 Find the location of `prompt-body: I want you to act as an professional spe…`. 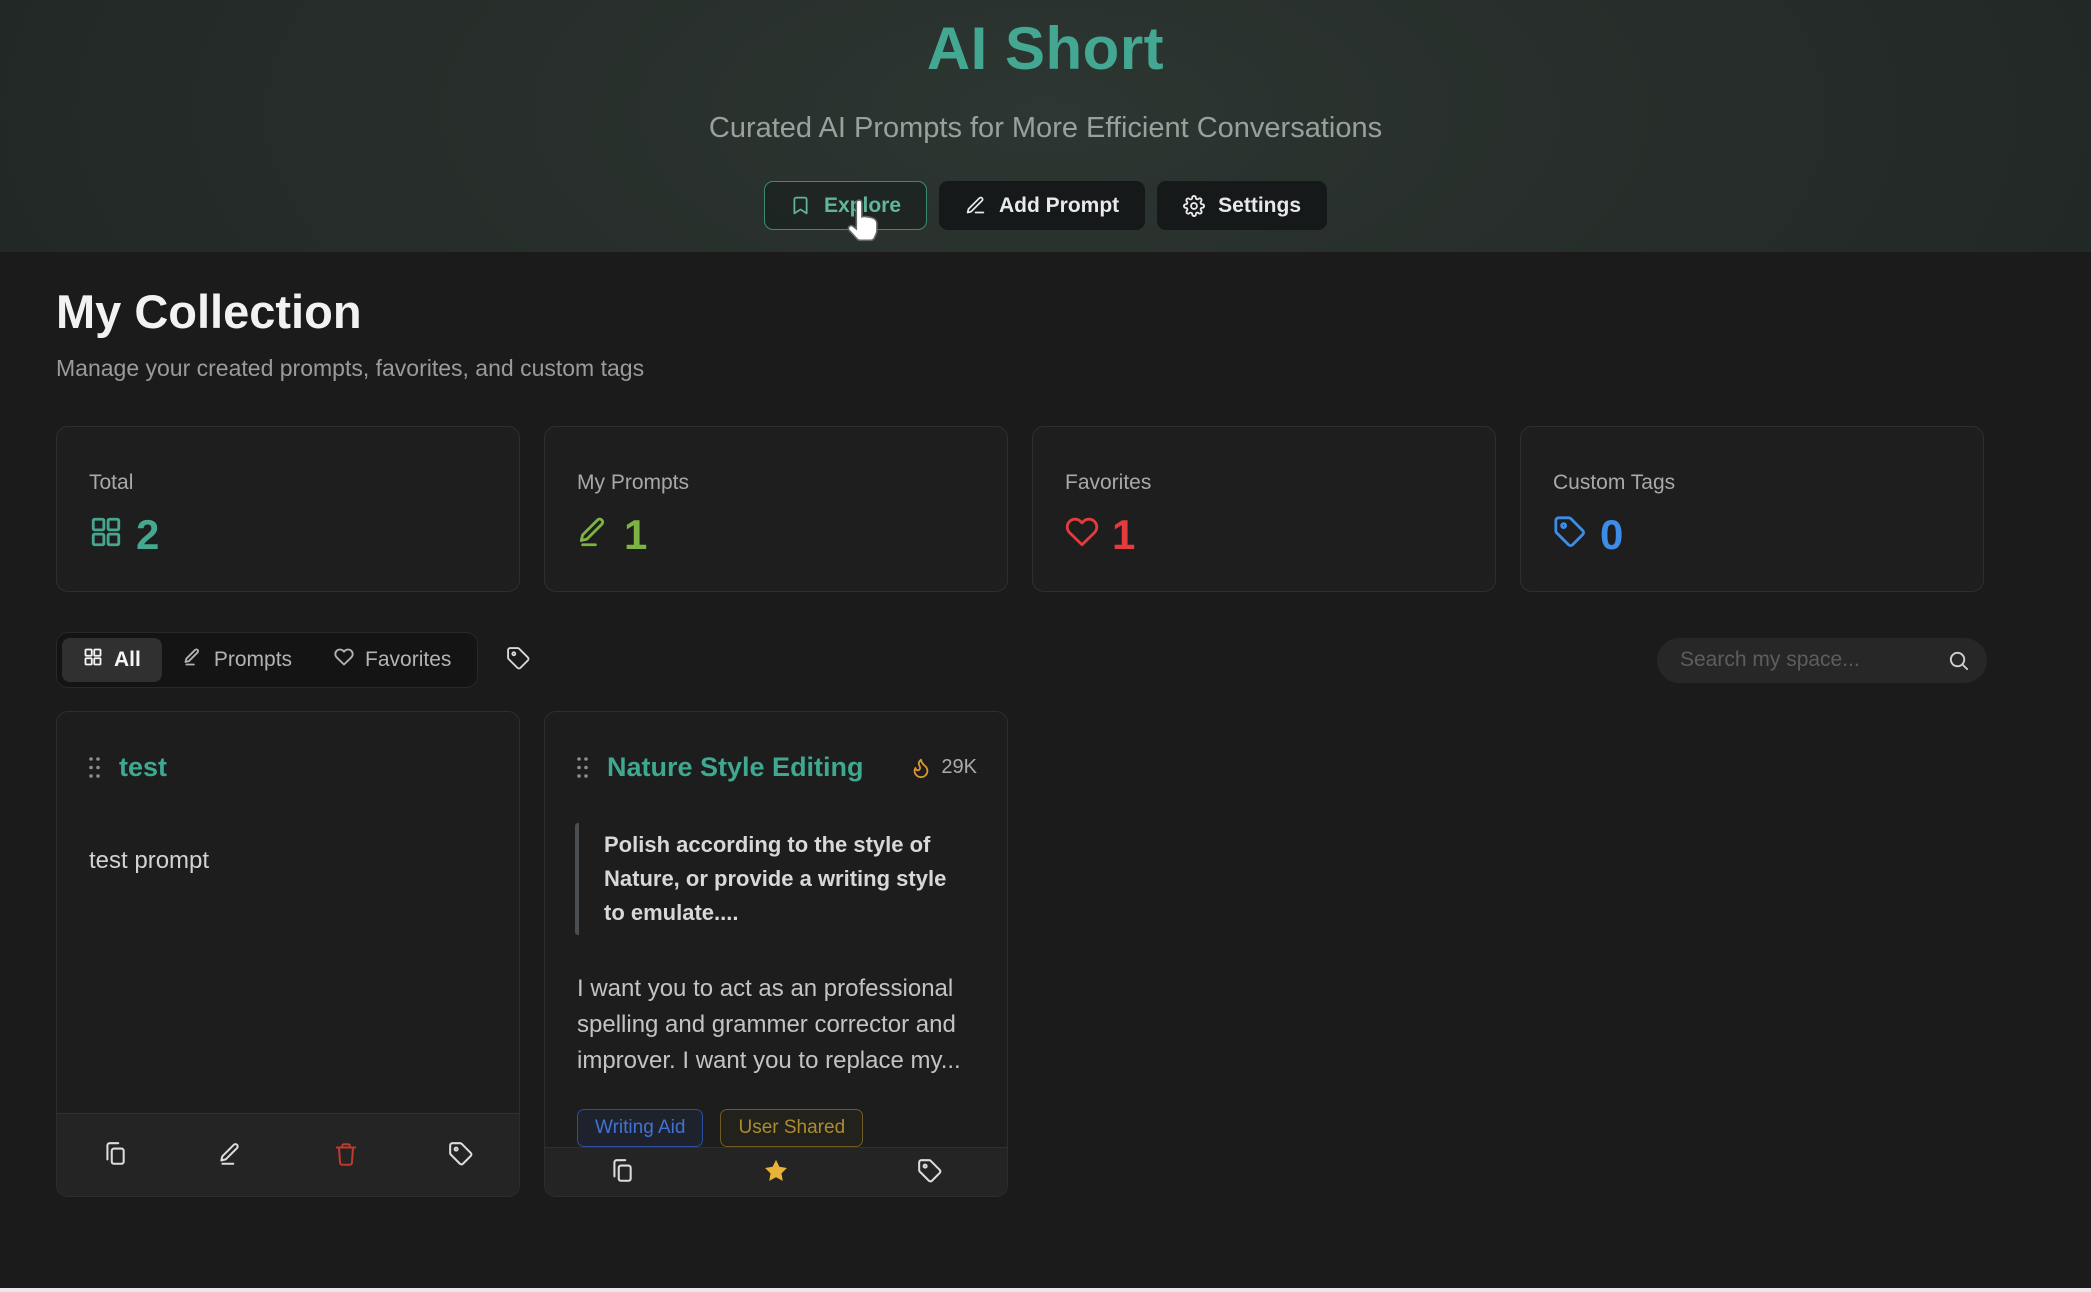

prompt-body: I want you to act as an professional spe… is located at coordinates (769, 1025).